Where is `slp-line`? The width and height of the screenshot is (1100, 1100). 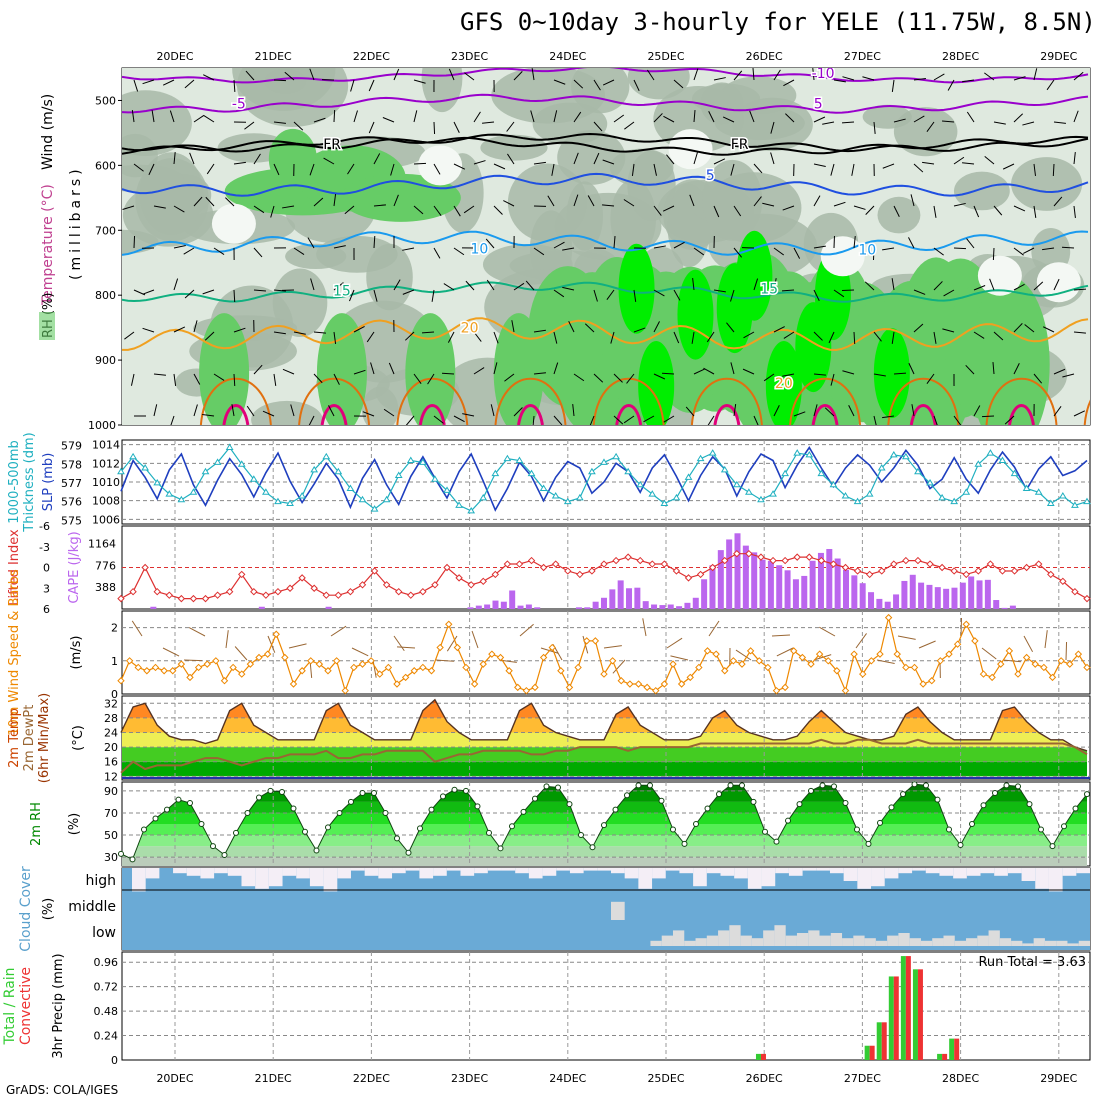 slp-line is located at coordinates (604, 479).